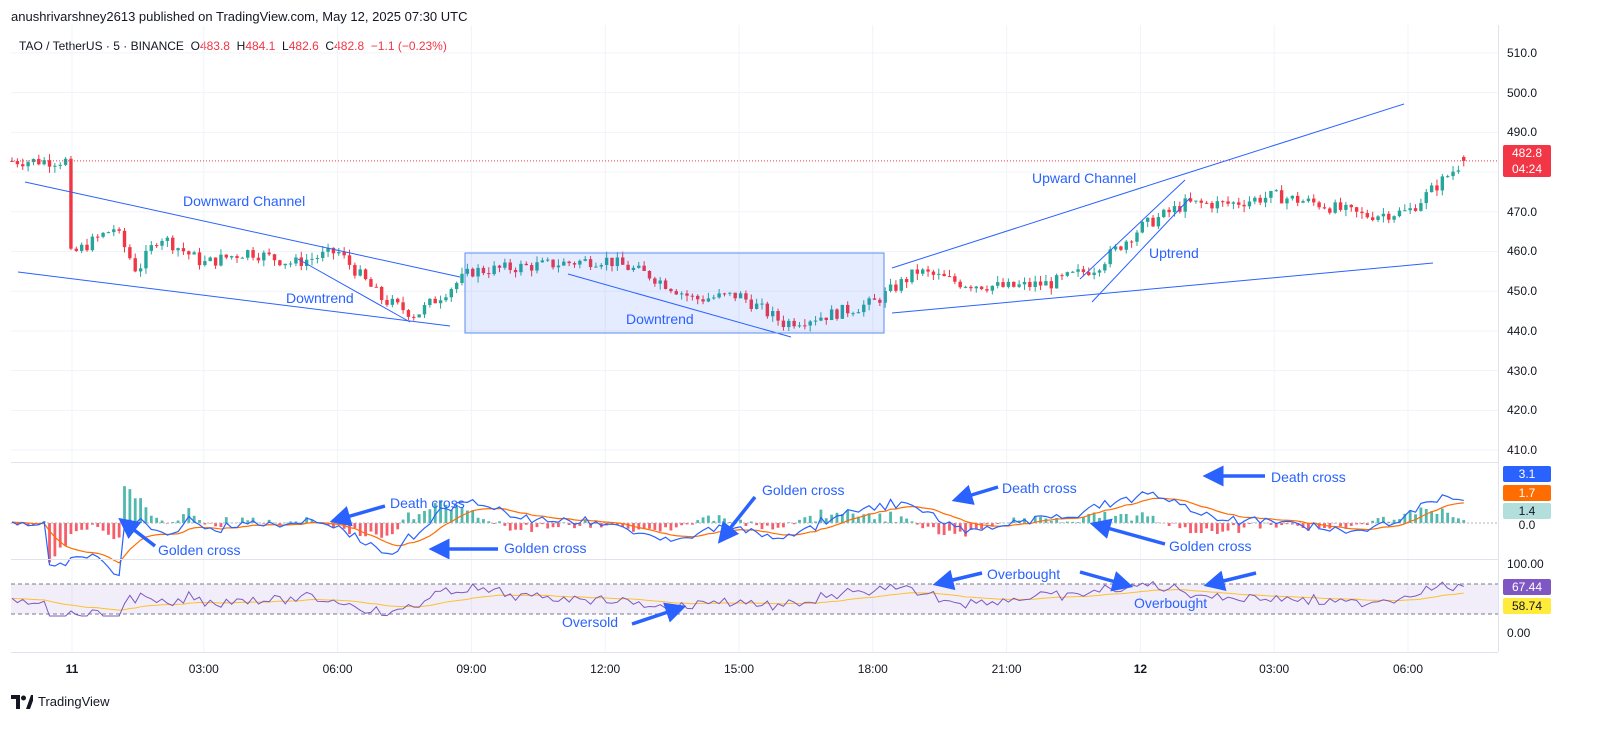 This screenshot has height=737, width=1600. What do you see at coordinates (234, 299) in the screenshot?
I see `downward-channel-bottom` at bounding box center [234, 299].